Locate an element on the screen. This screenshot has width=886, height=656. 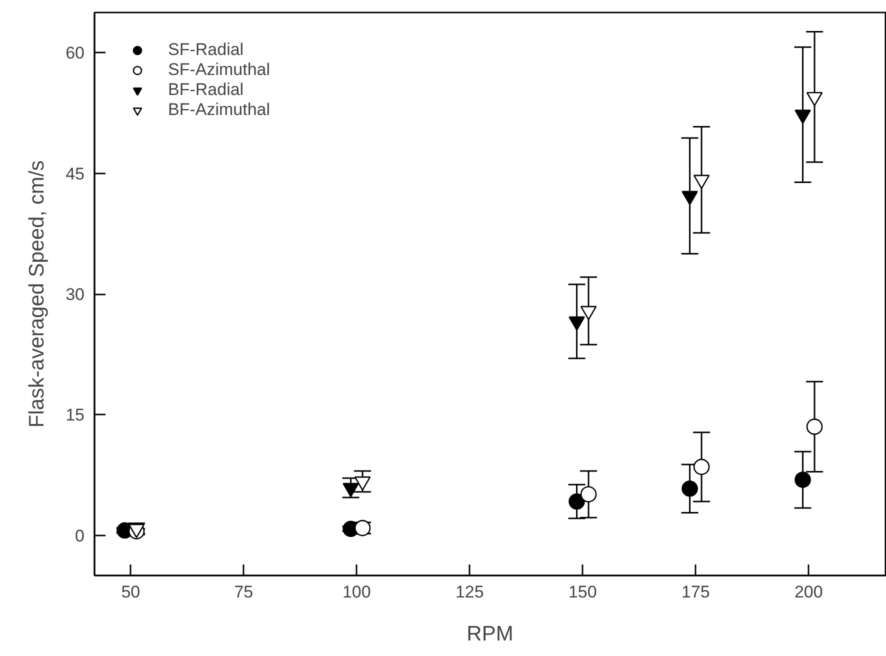
y-tick-label: 0 is located at coordinates (80, 536).